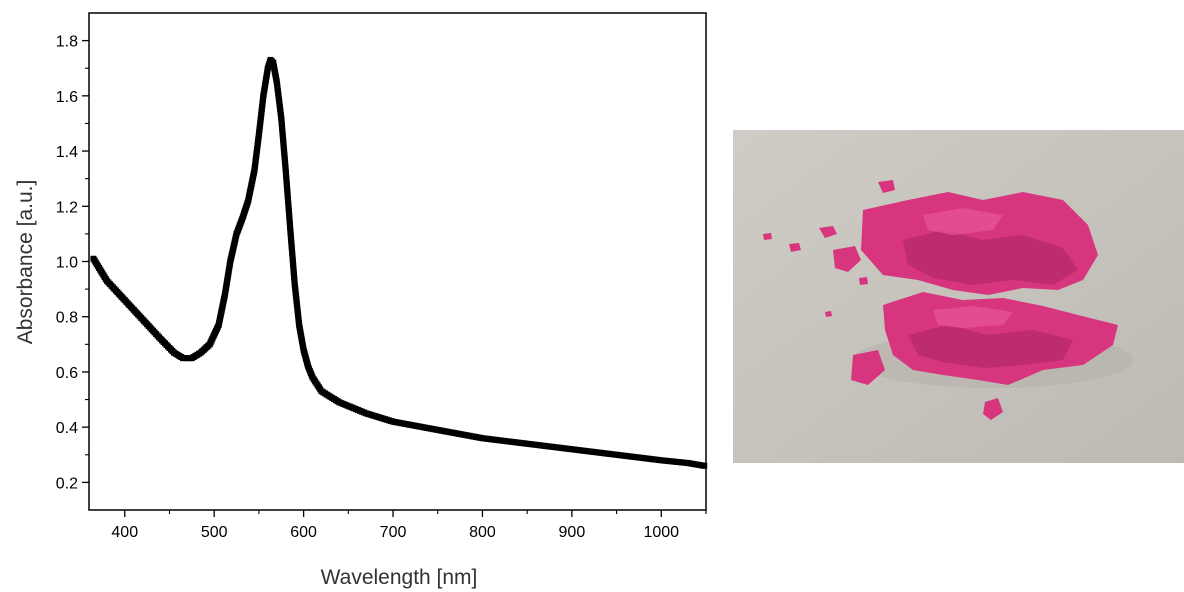 This screenshot has width=1184, height=592. What do you see at coordinates (67, 263) in the screenshot?
I see `y-tick-label: 1.0` at bounding box center [67, 263].